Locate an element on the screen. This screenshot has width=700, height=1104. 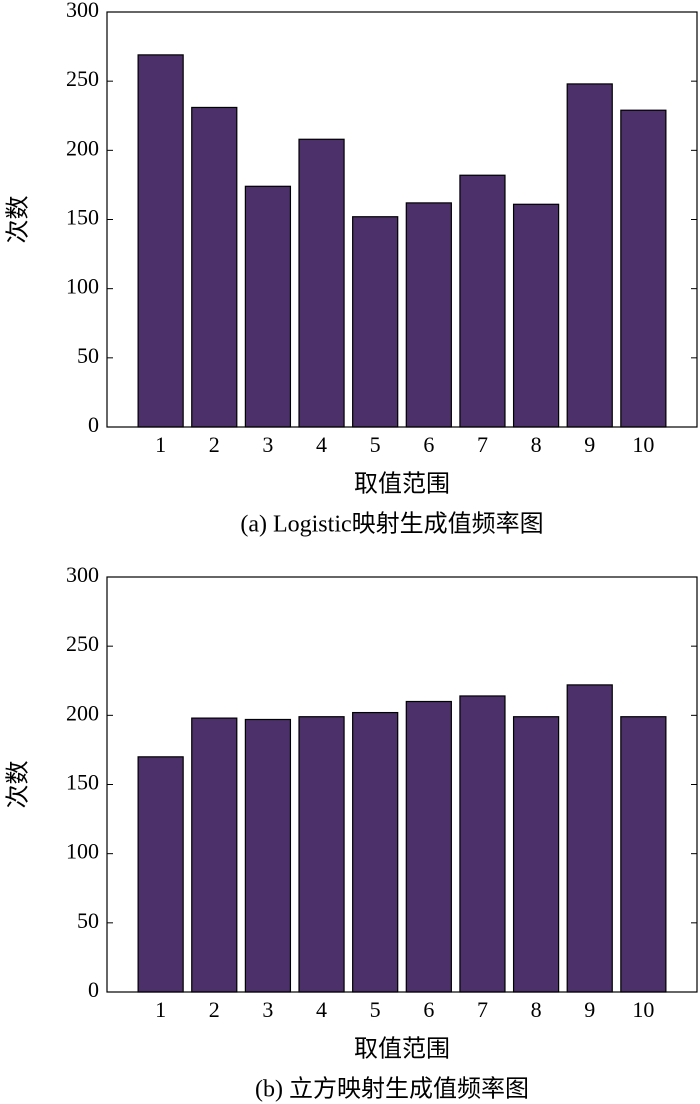
chart-title: (a) Logistic映射生成值频率图 is located at coordinates (391, 524).